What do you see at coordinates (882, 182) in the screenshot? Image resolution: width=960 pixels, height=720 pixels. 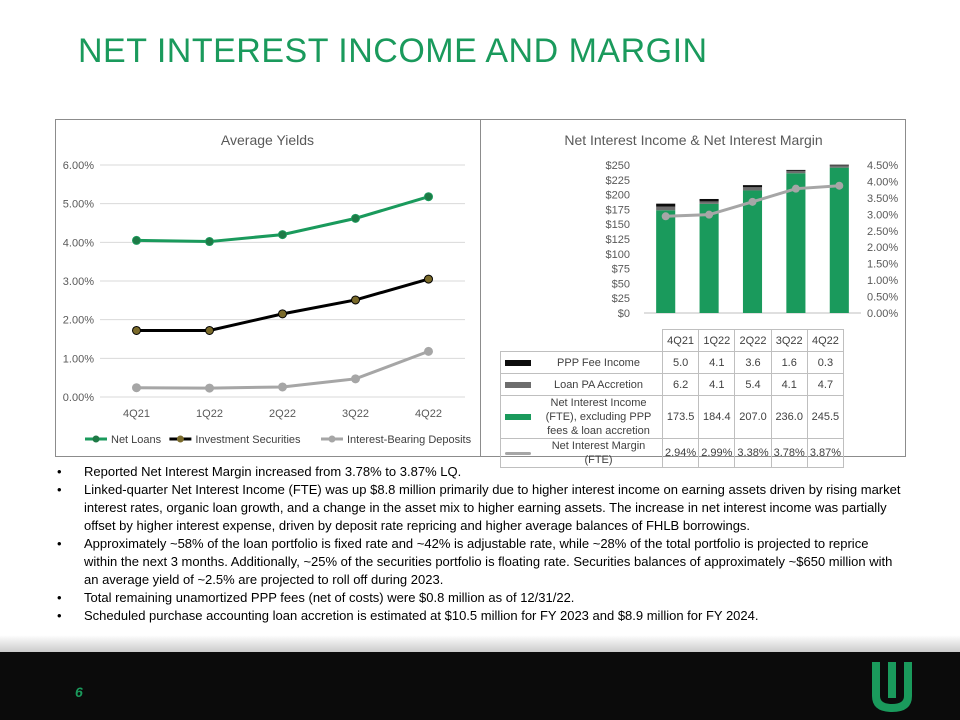 I see `y-right-tick-label: 4.00%` at bounding box center [882, 182].